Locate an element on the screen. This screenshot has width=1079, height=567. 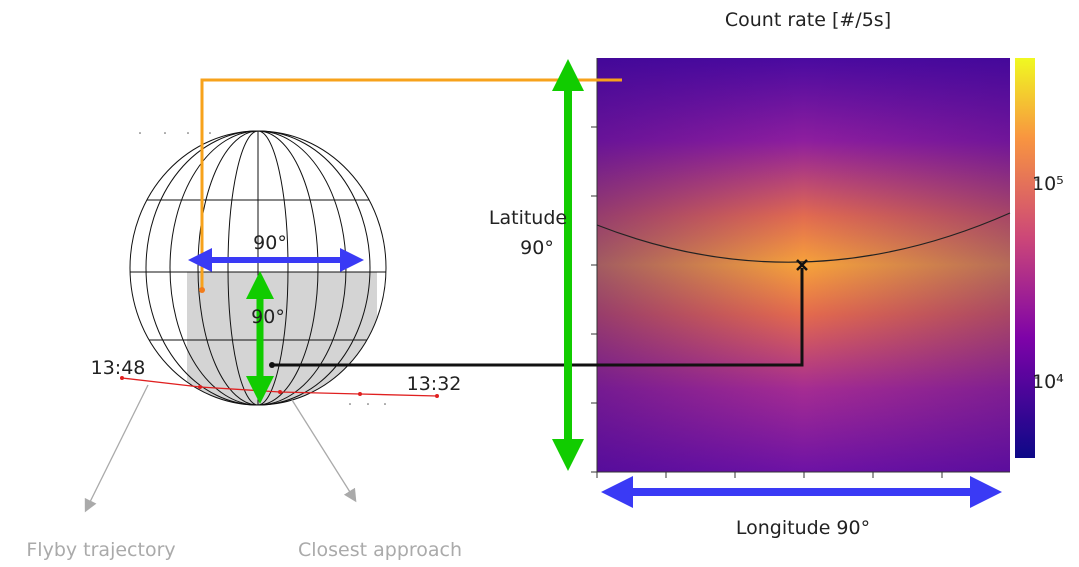
colorbar-tick-label: 10⁴ is located at coordinates (1048, 382).